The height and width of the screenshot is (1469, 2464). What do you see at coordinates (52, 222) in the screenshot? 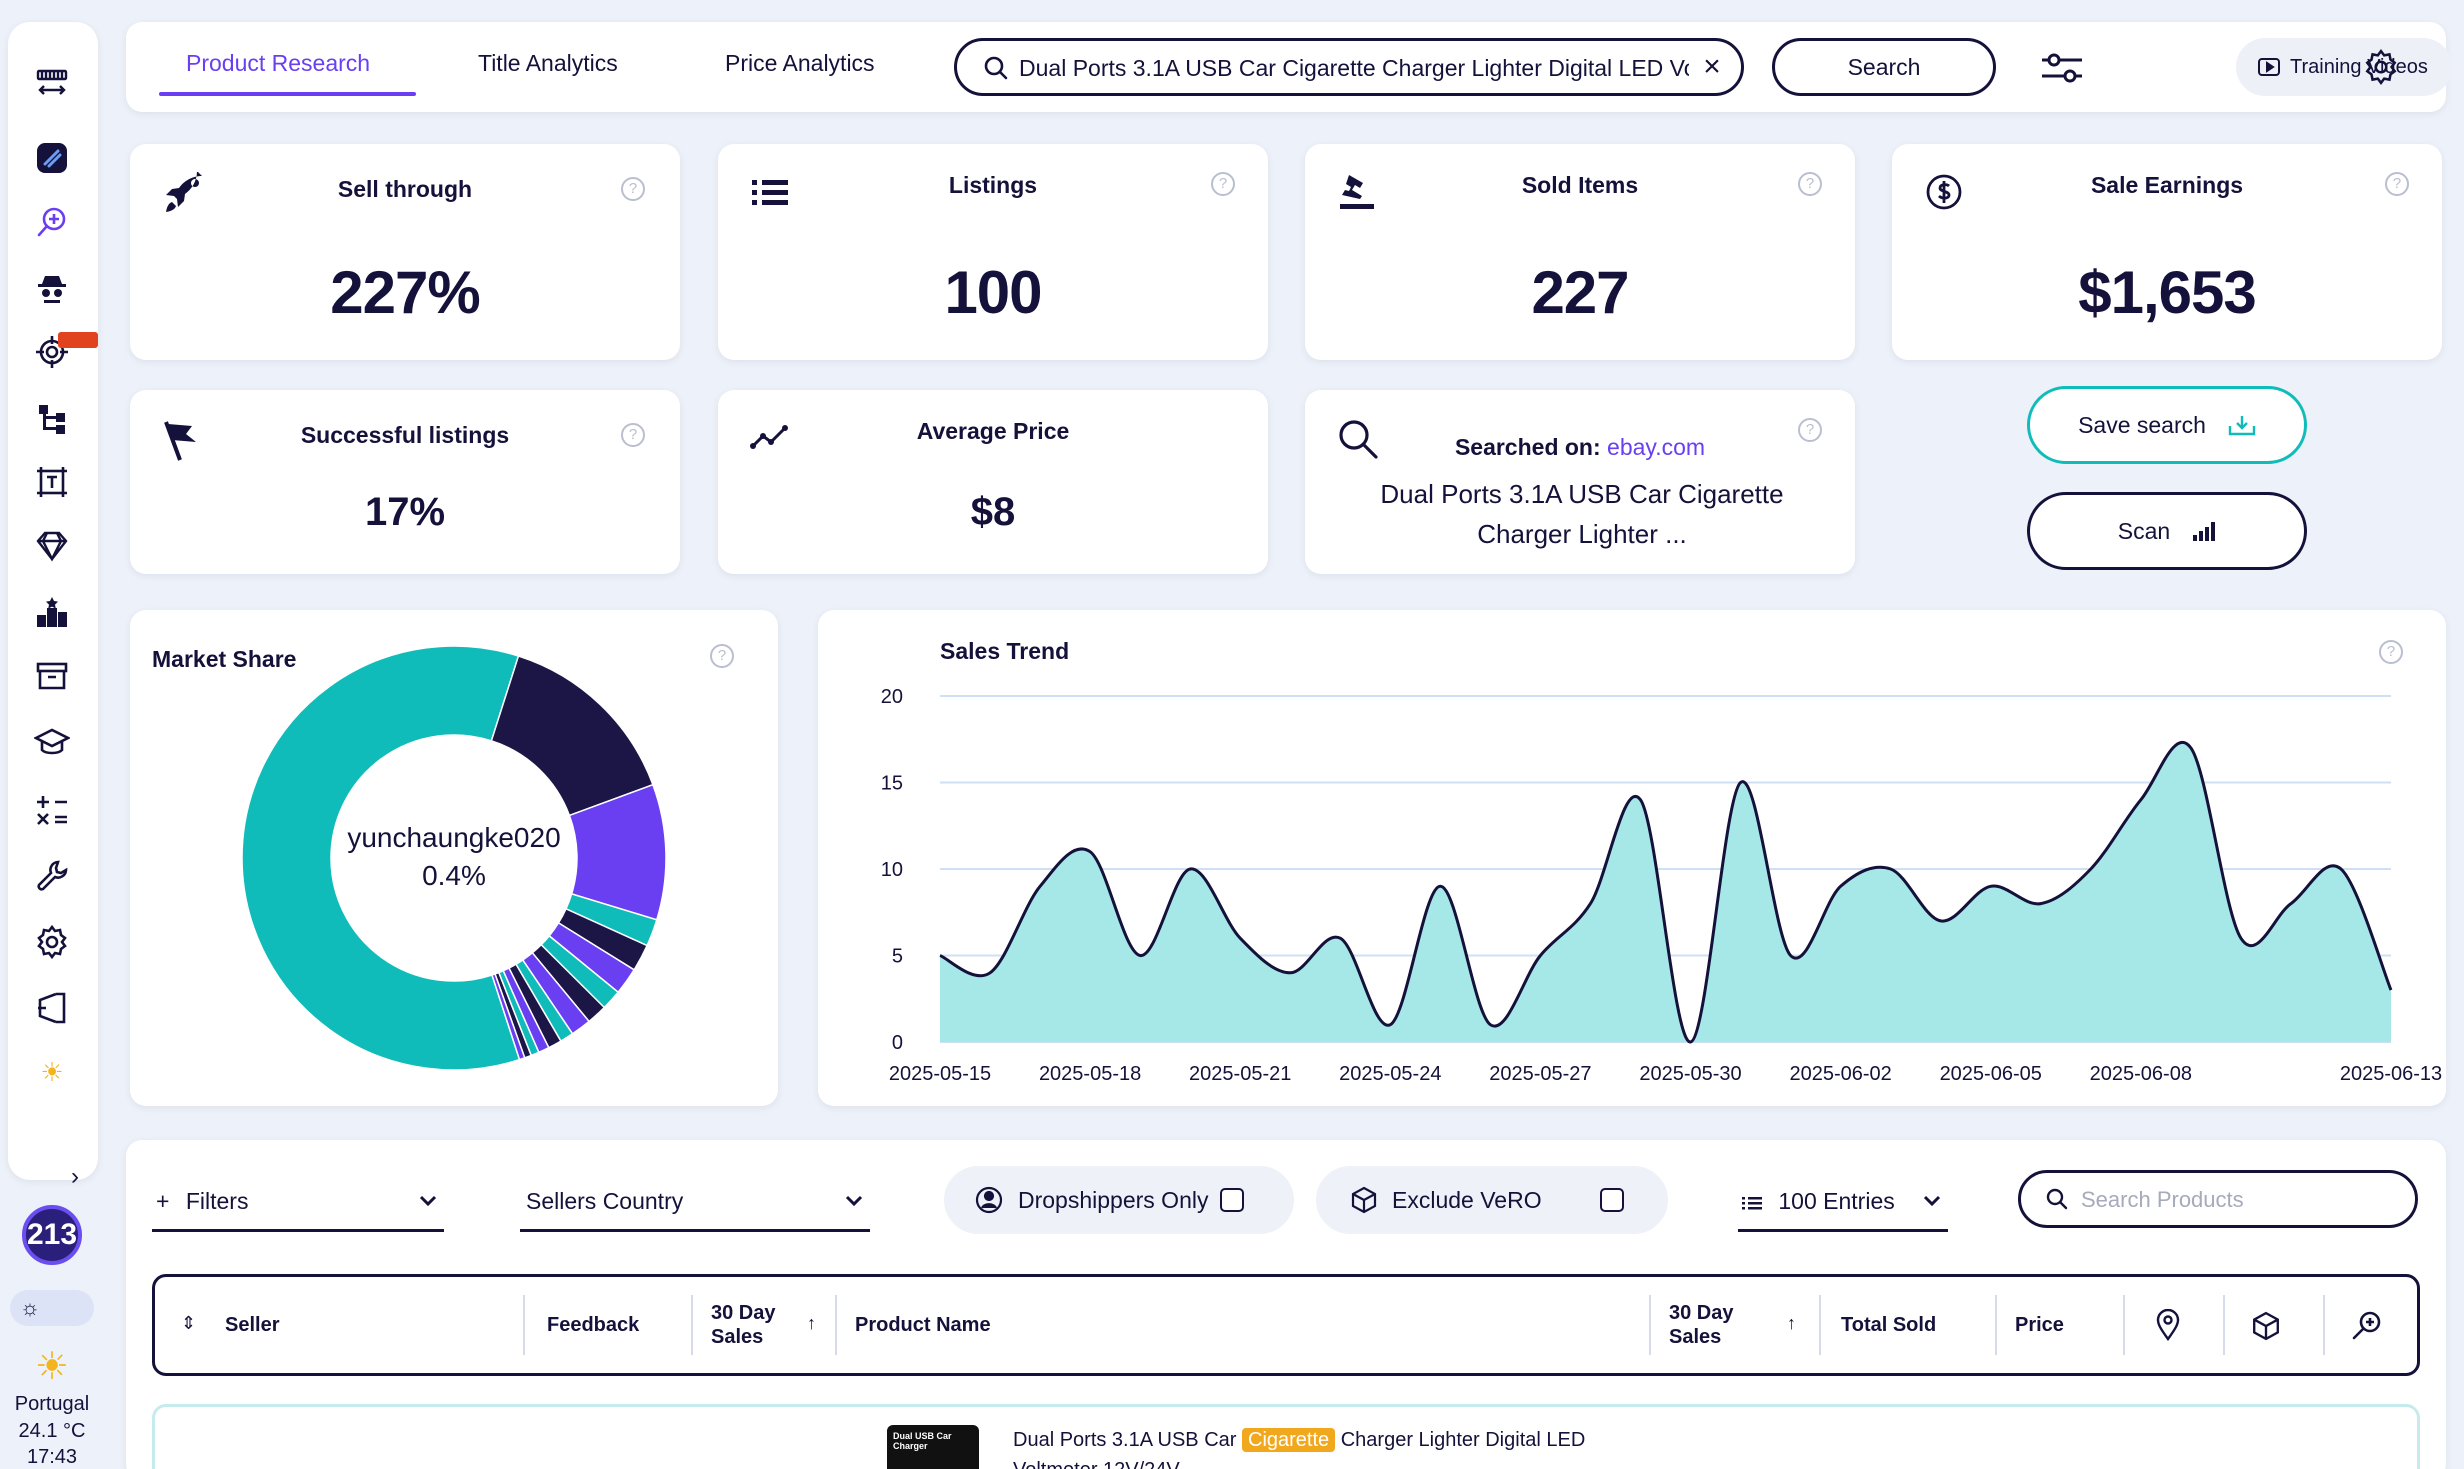
I see `product-research-icon` at bounding box center [52, 222].